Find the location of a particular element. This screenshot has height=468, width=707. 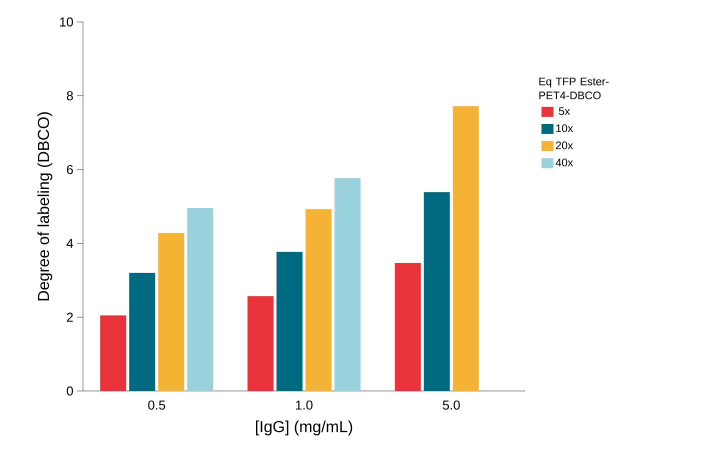

y-tick-label: 10 is located at coordinates (66, 22).